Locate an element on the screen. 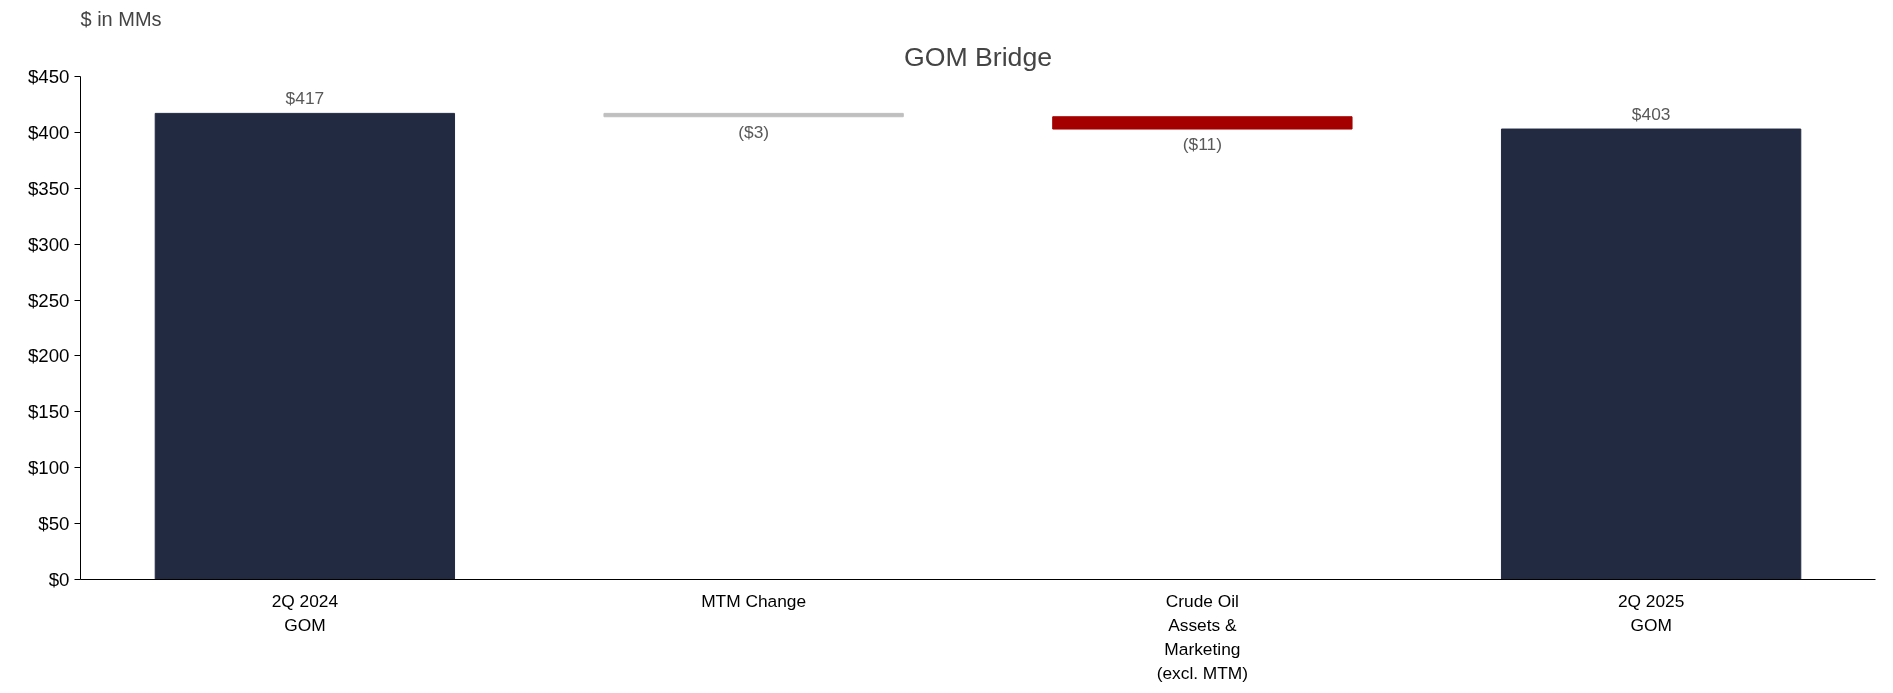 Image resolution: width=1893 pixels, height=693 pixels. y-axis-title: $ in MMs is located at coordinates (121, 18).